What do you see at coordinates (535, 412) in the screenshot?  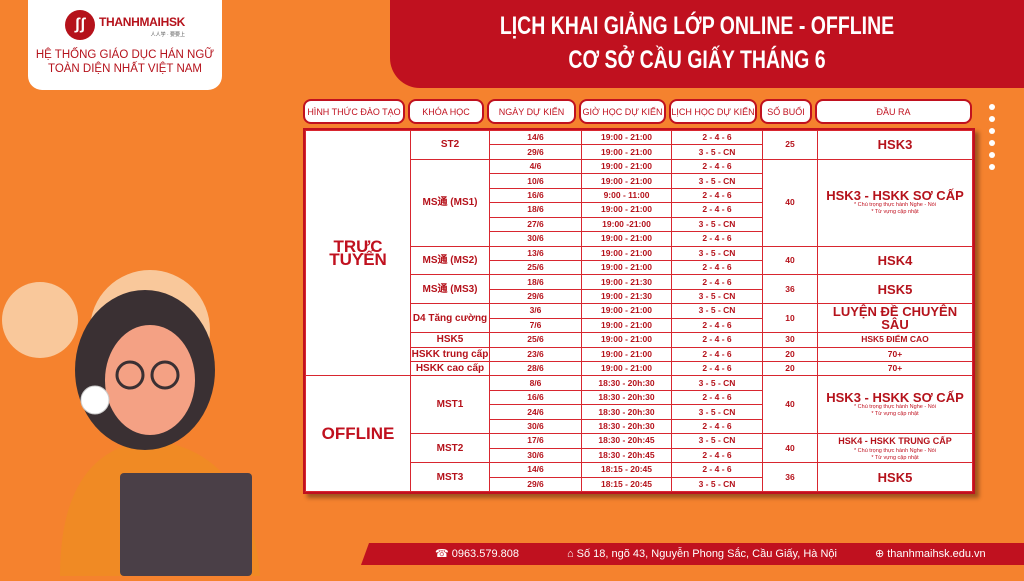 I see `start-date: 24/6` at bounding box center [535, 412].